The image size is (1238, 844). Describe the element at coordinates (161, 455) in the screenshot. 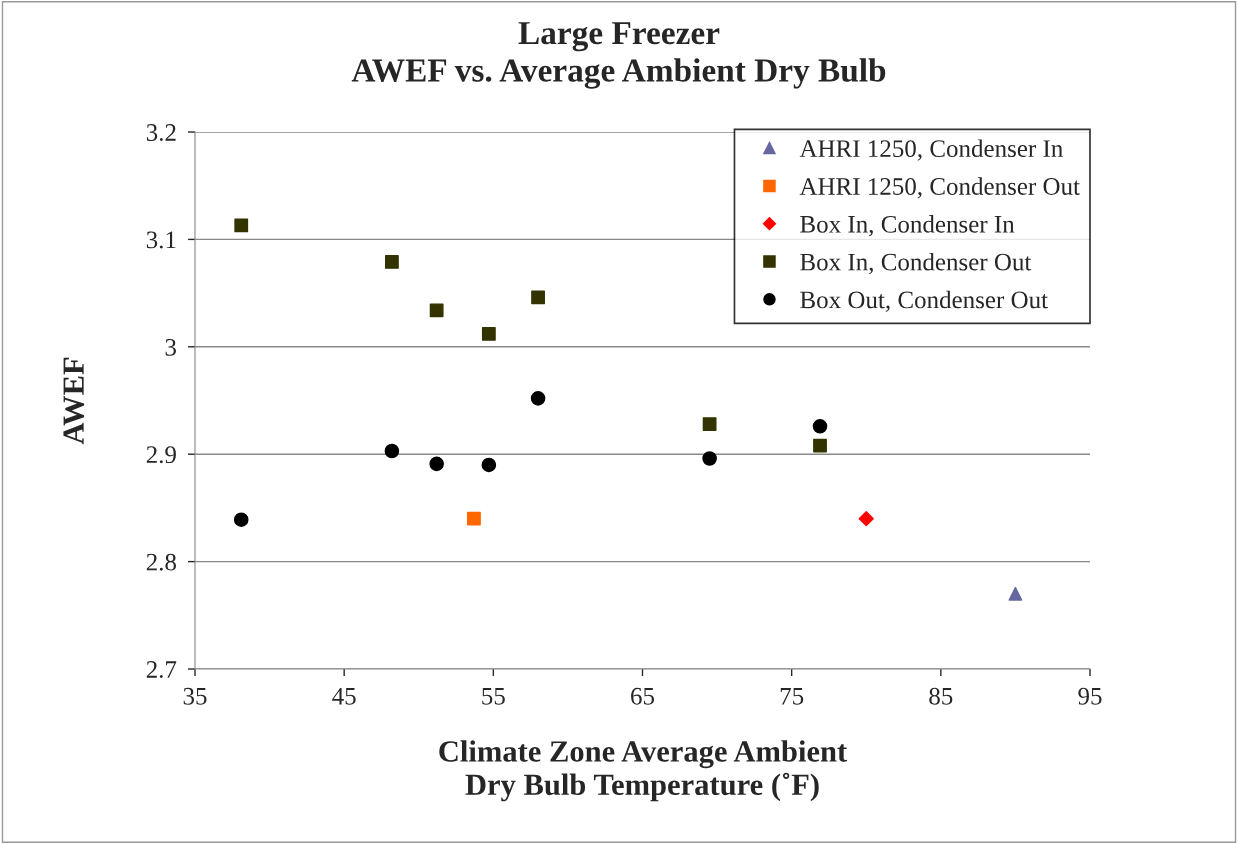

I see `y-tick-label: 2.9` at that location.